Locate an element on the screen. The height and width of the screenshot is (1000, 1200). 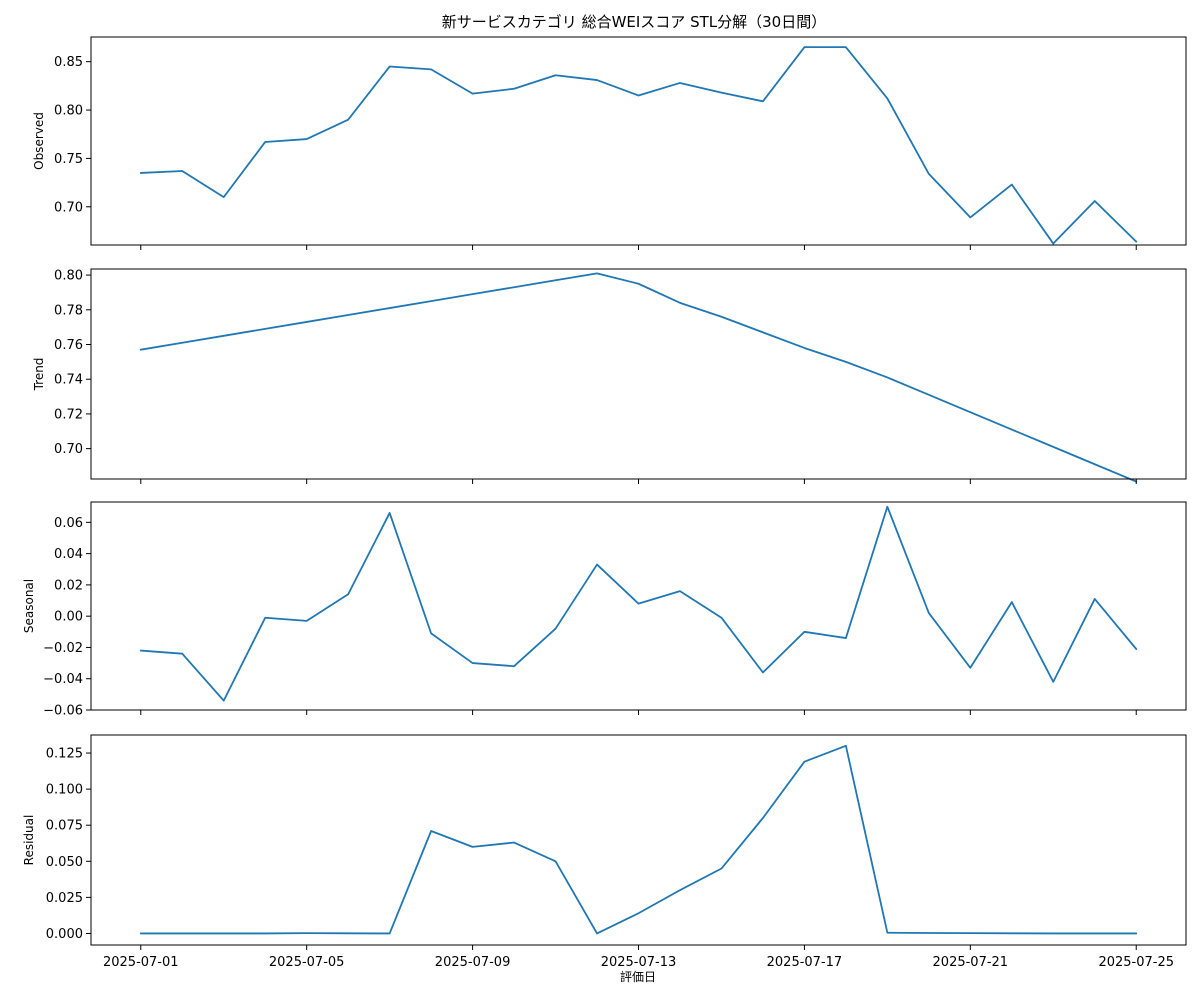
x-tick-label: 2025-07-09 is located at coordinates (473, 962).